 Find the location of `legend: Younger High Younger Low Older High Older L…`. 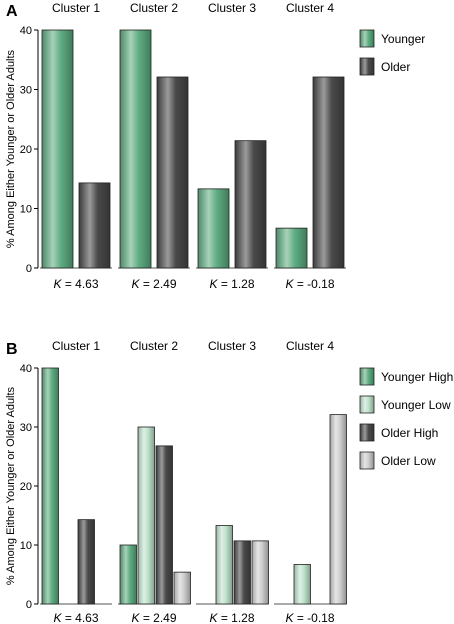

legend: Younger High Younger Low Older High Older L… is located at coordinates (406, 418).